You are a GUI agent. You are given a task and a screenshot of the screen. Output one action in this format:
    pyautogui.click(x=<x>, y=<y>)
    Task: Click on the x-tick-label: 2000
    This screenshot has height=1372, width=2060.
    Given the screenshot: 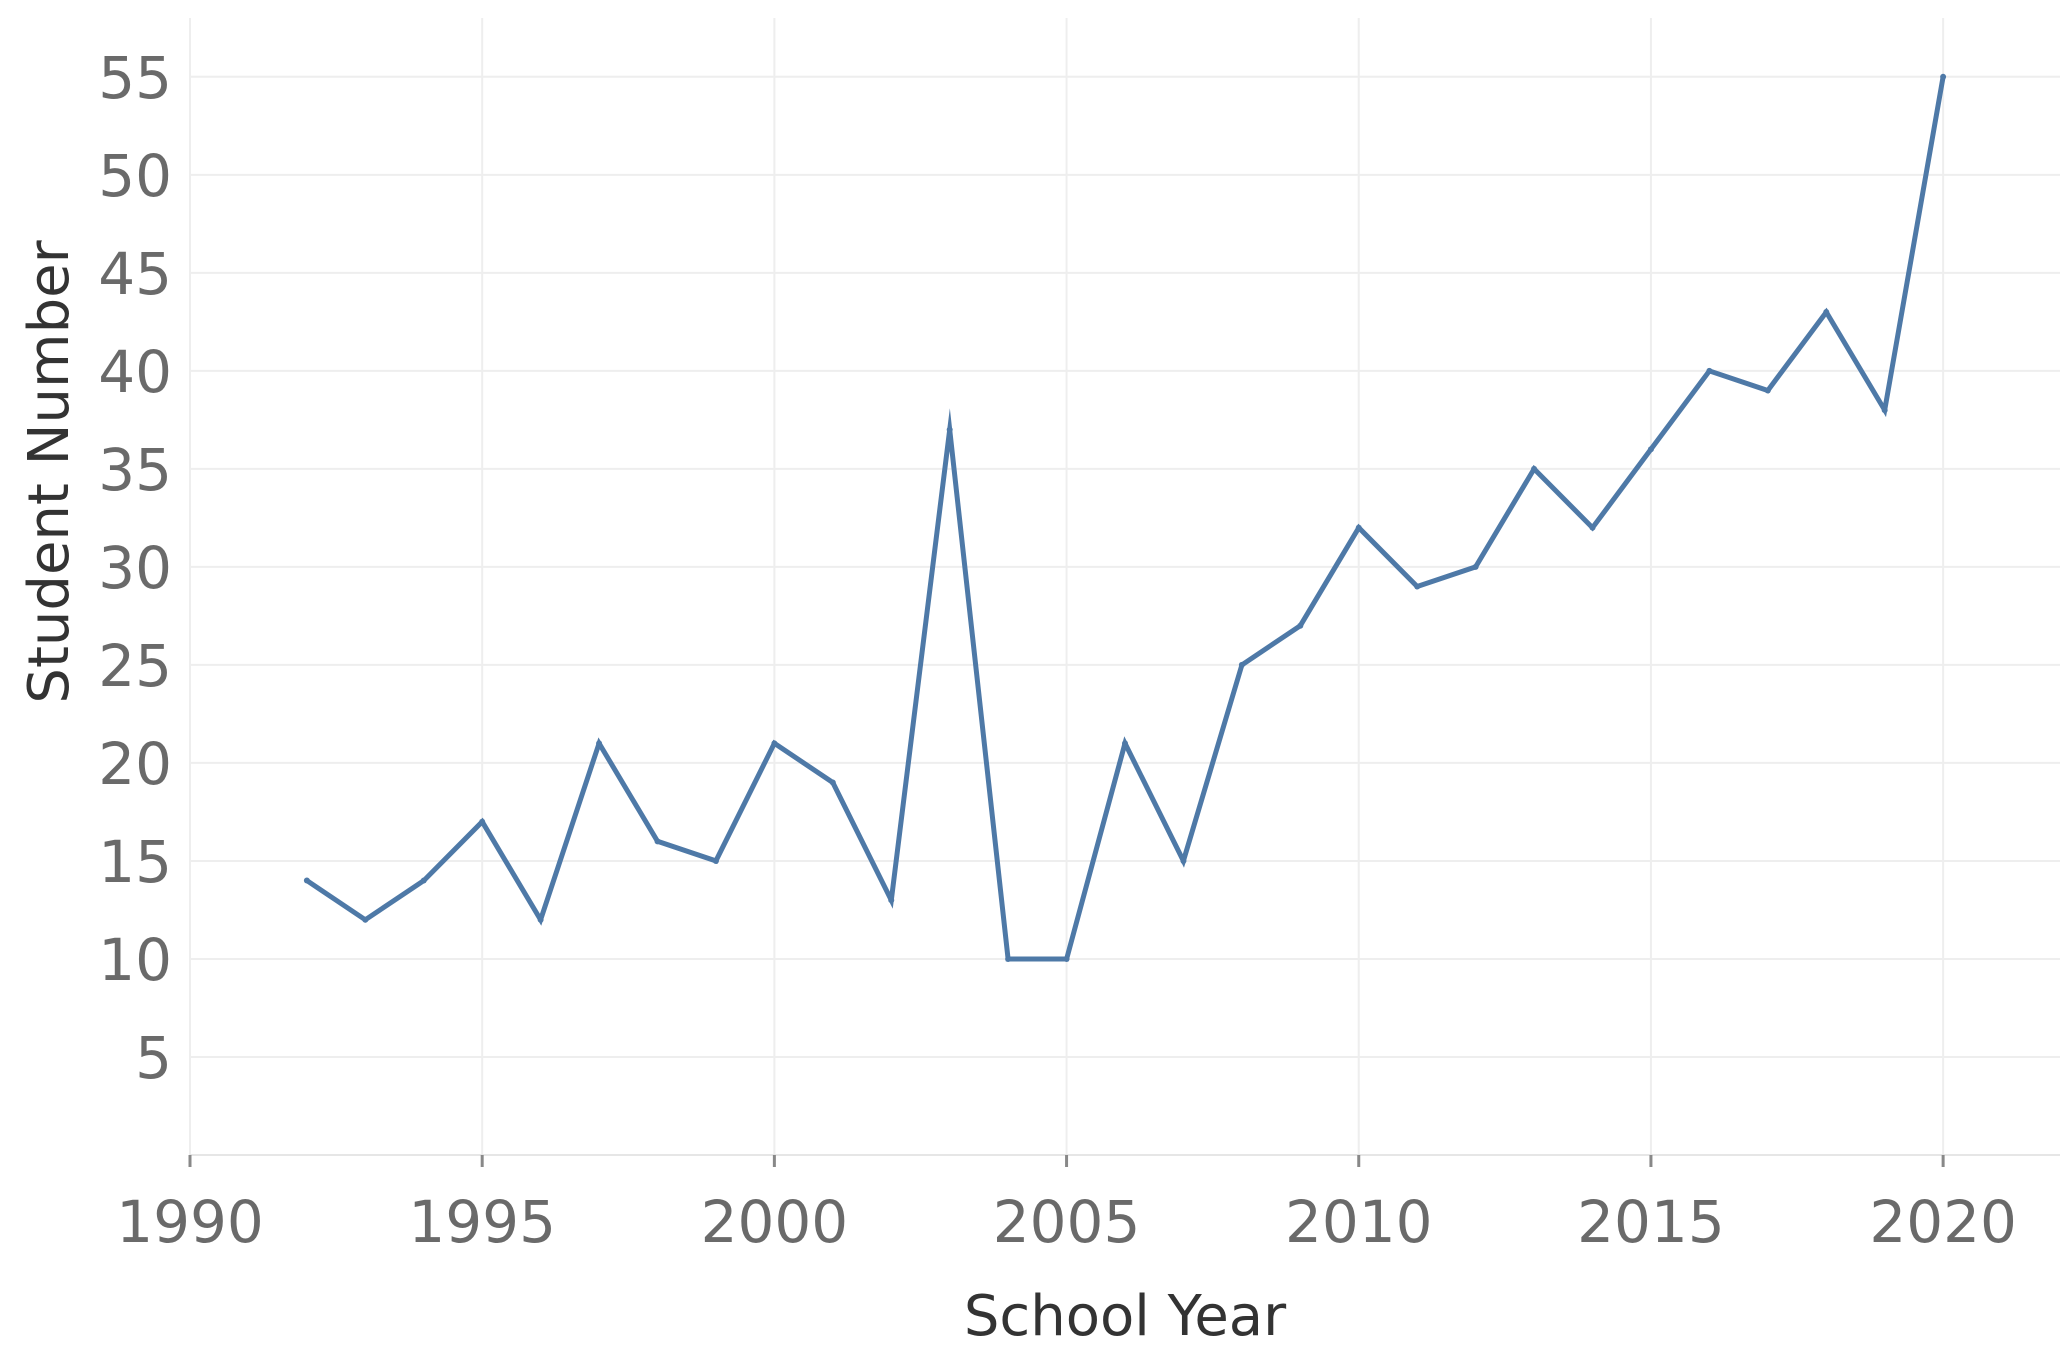 What is the action you would take?
    pyautogui.click(x=775, y=1222)
    